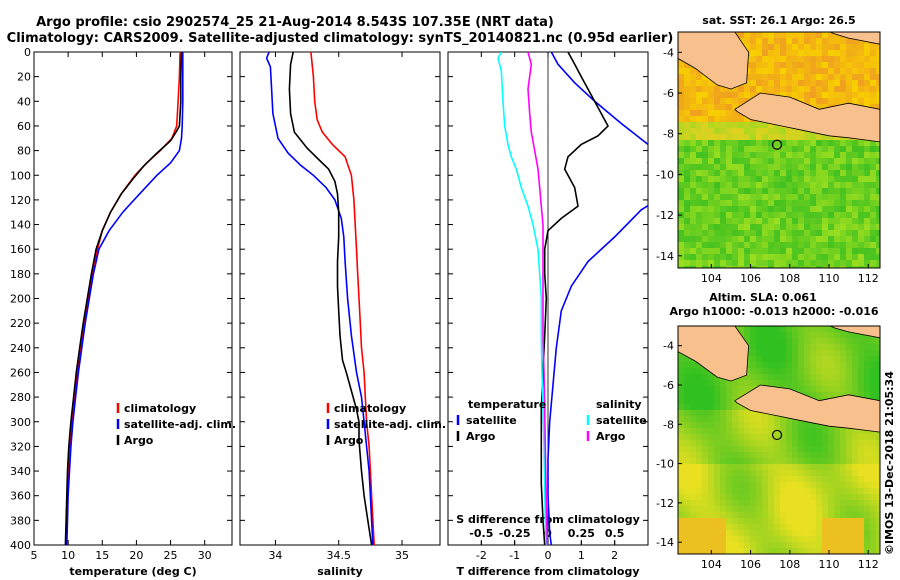 The image size is (900, 580). Describe the element at coordinates (20, 323) in the screenshot. I see `depth-tick-label: 220` at that location.